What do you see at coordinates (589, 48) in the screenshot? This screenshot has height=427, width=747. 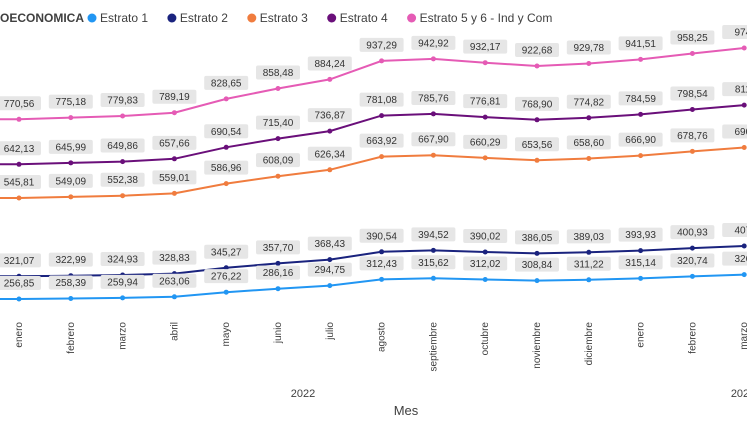 I see `data-label: 929,78` at bounding box center [589, 48].